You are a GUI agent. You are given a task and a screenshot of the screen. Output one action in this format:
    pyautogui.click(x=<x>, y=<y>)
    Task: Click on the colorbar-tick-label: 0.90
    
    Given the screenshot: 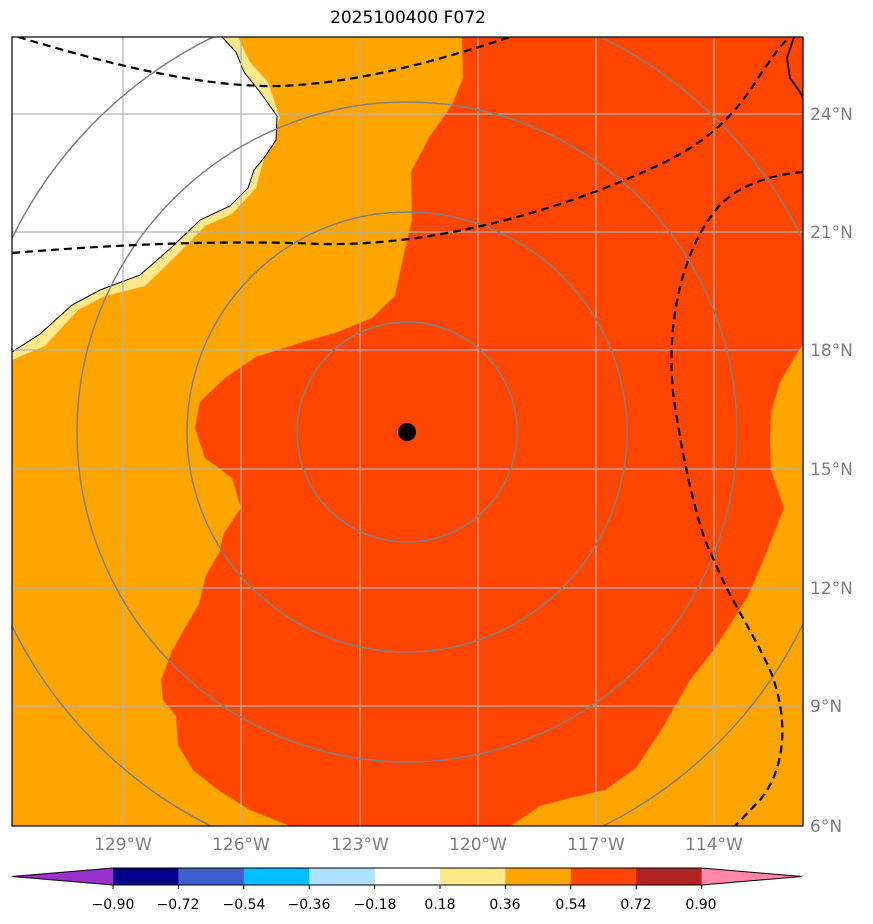 What is the action you would take?
    pyautogui.click(x=700, y=905)
    